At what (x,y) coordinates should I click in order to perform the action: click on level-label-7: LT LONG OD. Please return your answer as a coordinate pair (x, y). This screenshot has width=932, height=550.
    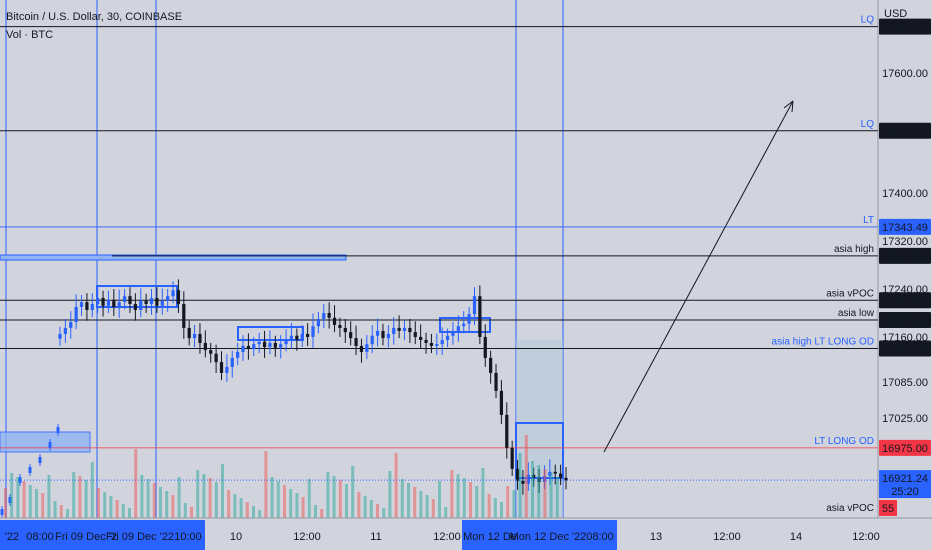
    Looking at the image, I should click on (844, 441).